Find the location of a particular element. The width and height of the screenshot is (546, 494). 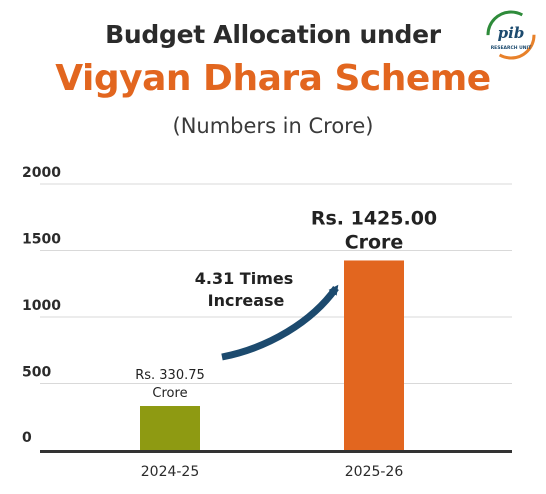

y-tick-label: 2000 is located at coordinates (41, 173).